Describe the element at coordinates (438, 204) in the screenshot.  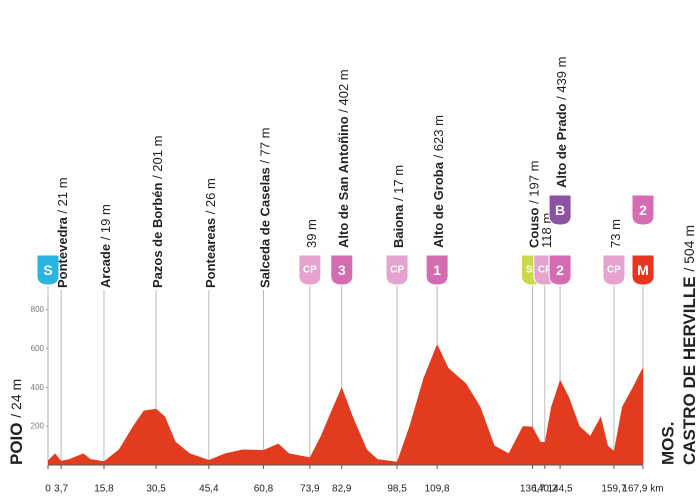
I see `stop-name: Alto de Groba` at that location.